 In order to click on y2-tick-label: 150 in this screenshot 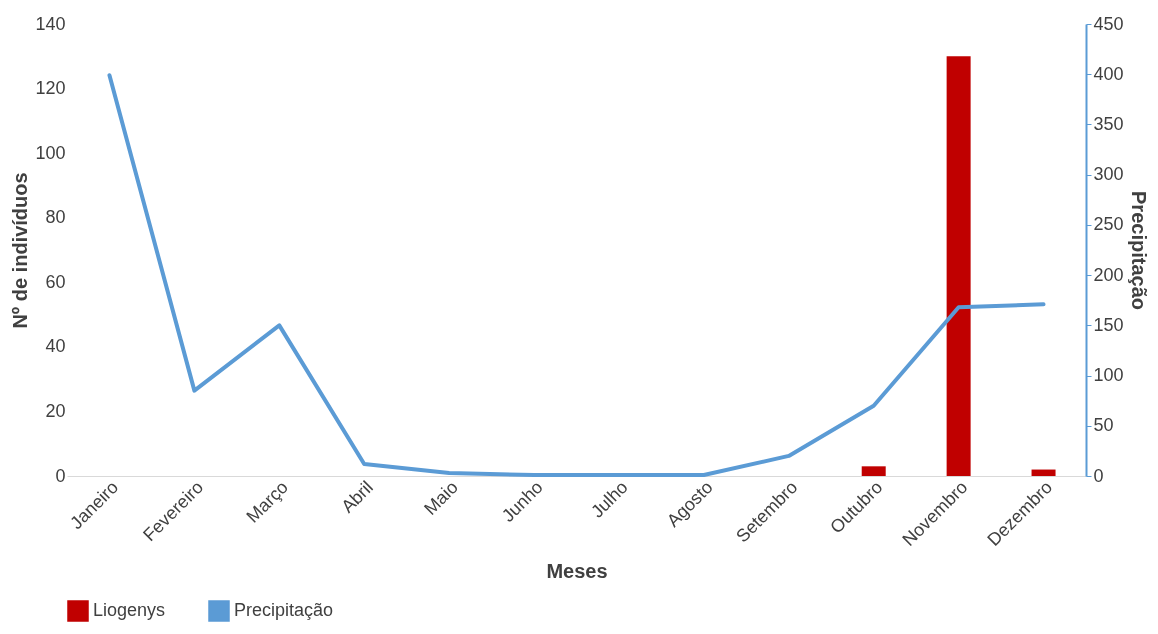, I will do `click(1108, 324)`.